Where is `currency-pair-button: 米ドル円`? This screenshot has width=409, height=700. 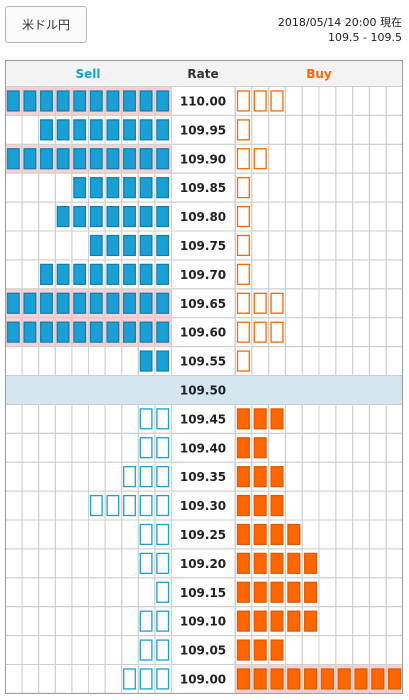 currency-pair-button: 米ドル円 is located at coordinates (46, 24).